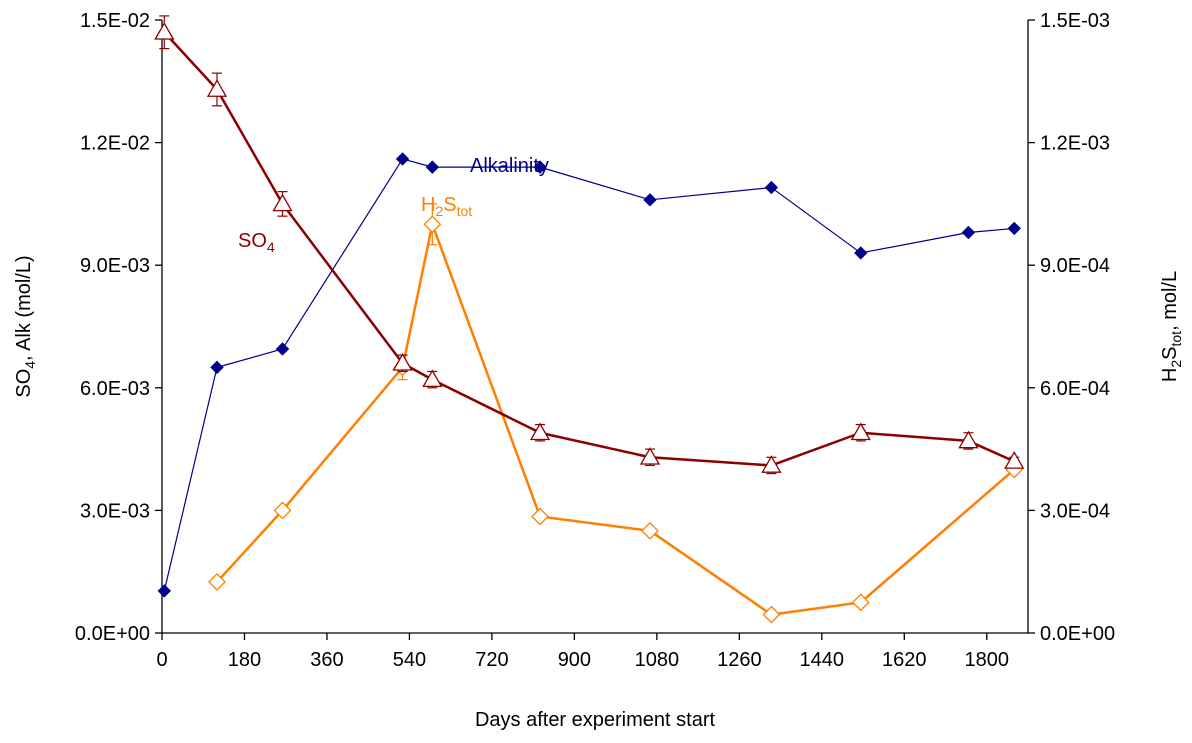  I want to click on y-right-tick-label: 3.0E-04, so click(1075, 511).